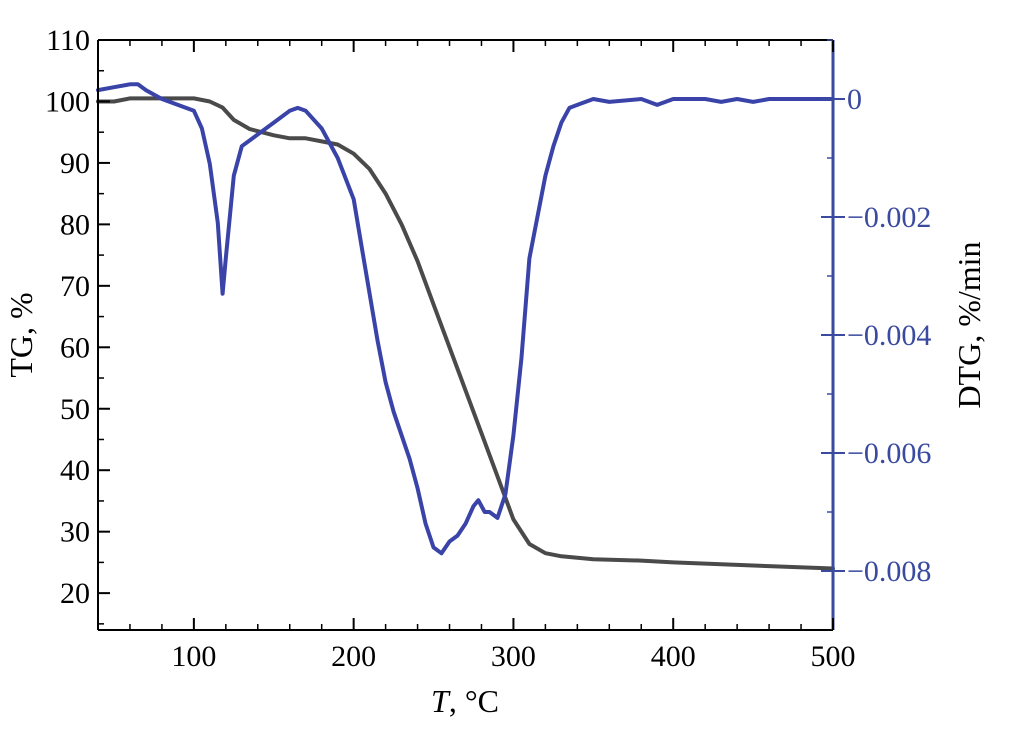 The width and height of the screenshot is (1016, 738). Describe the element at coordinates (75, 224) in the screenshot. I see `y-left-tick-label: 80` at that location.